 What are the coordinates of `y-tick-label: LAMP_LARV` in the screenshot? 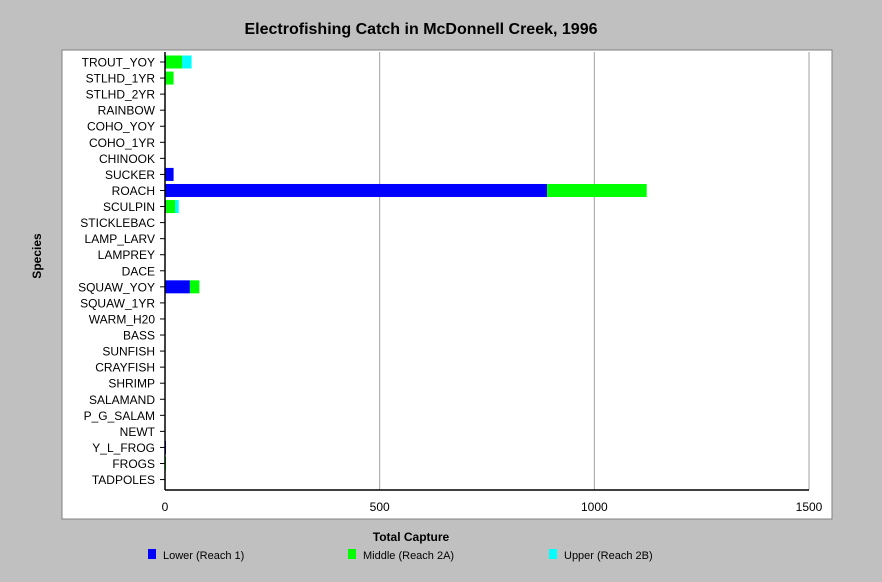 It's located at (120, 239).